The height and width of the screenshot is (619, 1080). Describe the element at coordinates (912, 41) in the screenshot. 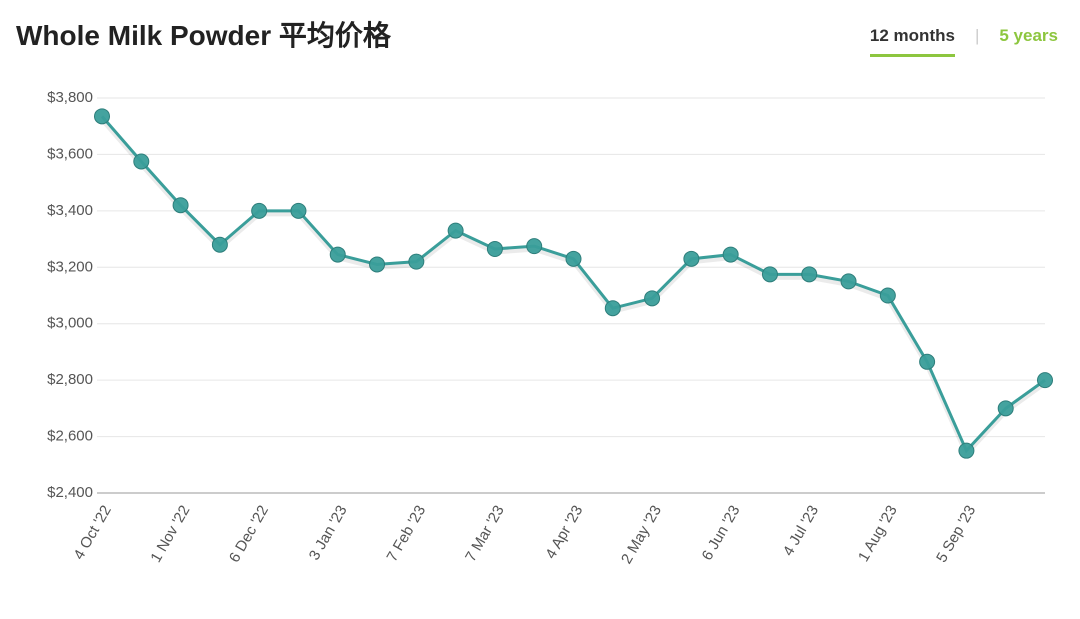

I see `tab-12-months: 12 months` at that location.